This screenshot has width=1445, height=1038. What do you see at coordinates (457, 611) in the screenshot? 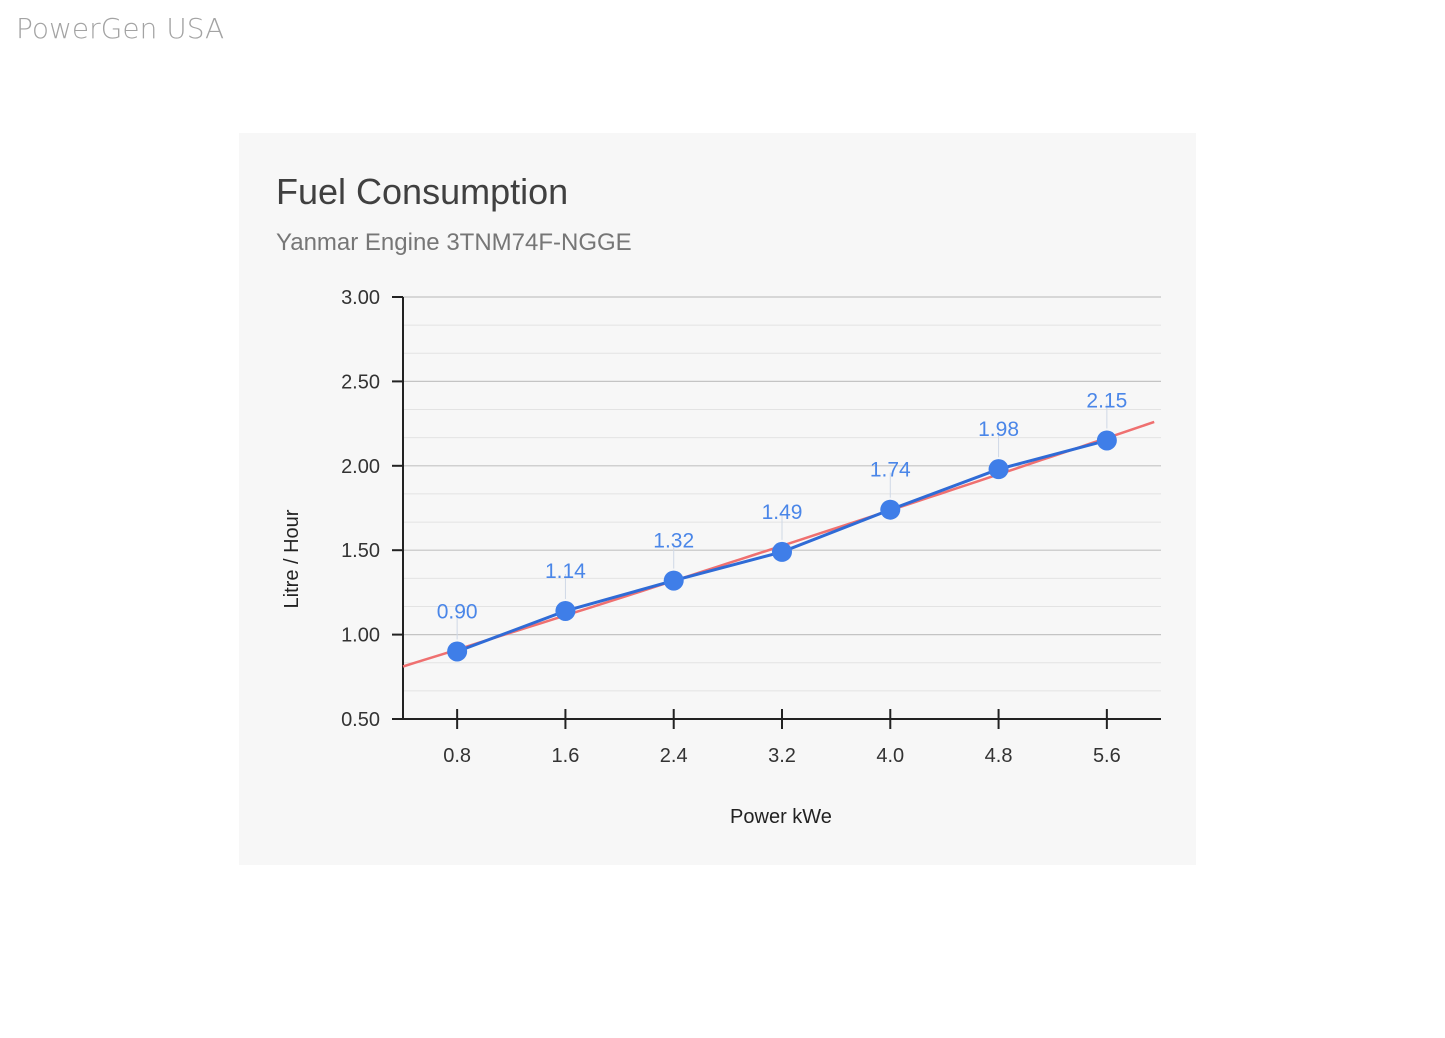
I see `data-label: 0.90` at bounding box center [457, 611].